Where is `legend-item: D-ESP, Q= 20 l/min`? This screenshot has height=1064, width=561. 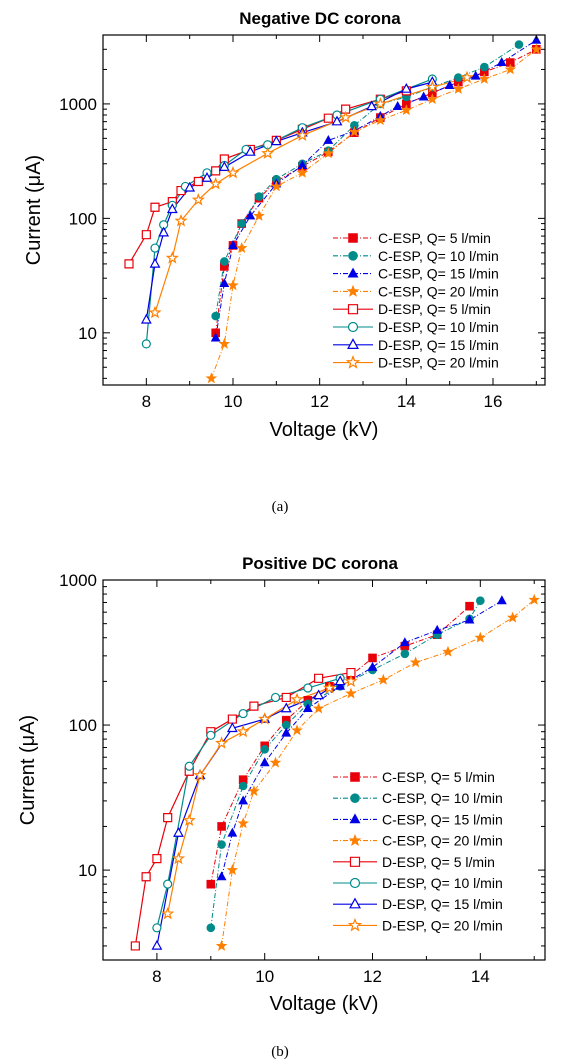 legend-item: D-ESP, Q= 20 l/min is located at coordinates (418, 925).